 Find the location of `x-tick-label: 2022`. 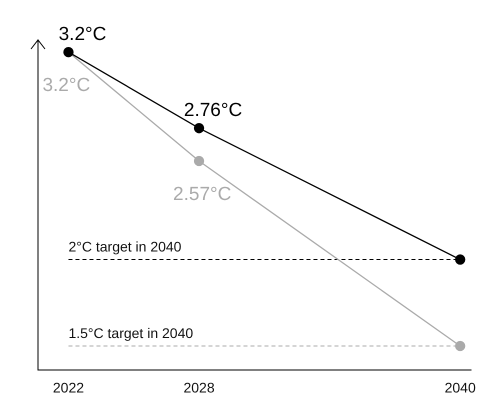

x-tick-label: 2022 is located at coordinates (68, 387).